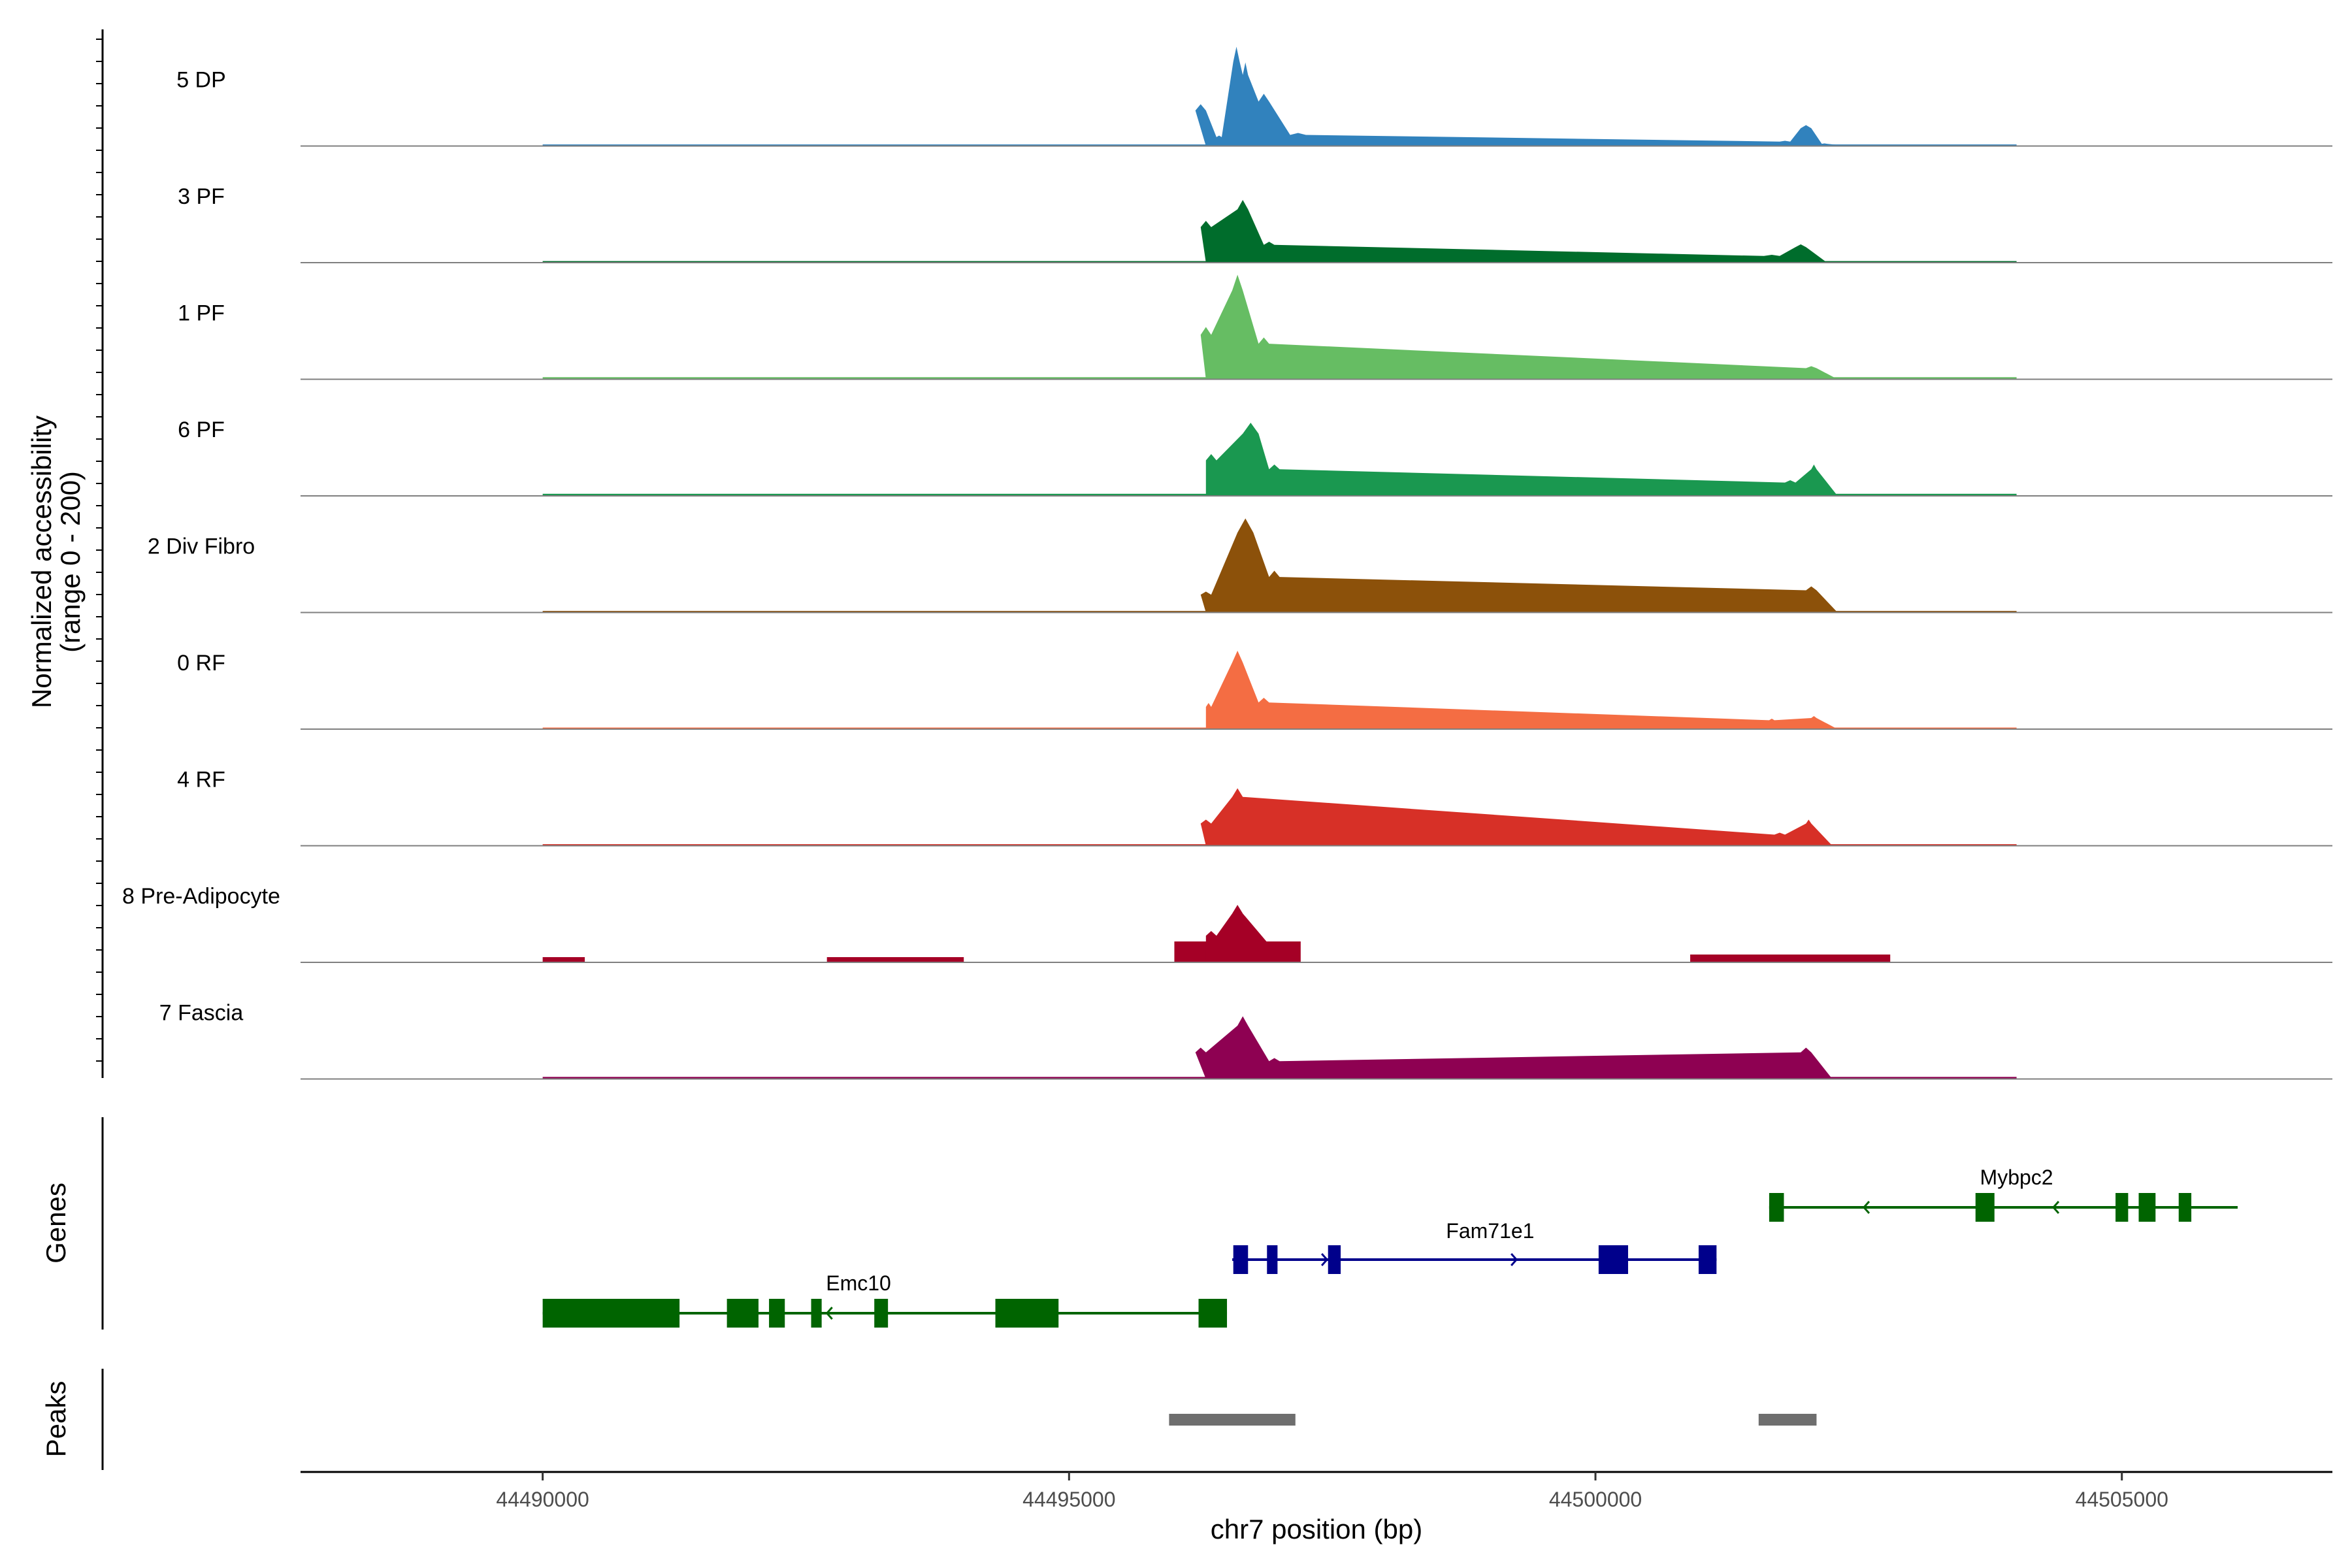 The image size is (2352, 1568). What do you see at coordinates (2003, 1194) in the screenshot?
I see `gene-mybpc2: Mybpc2` at bounding box center [2003, 1194].